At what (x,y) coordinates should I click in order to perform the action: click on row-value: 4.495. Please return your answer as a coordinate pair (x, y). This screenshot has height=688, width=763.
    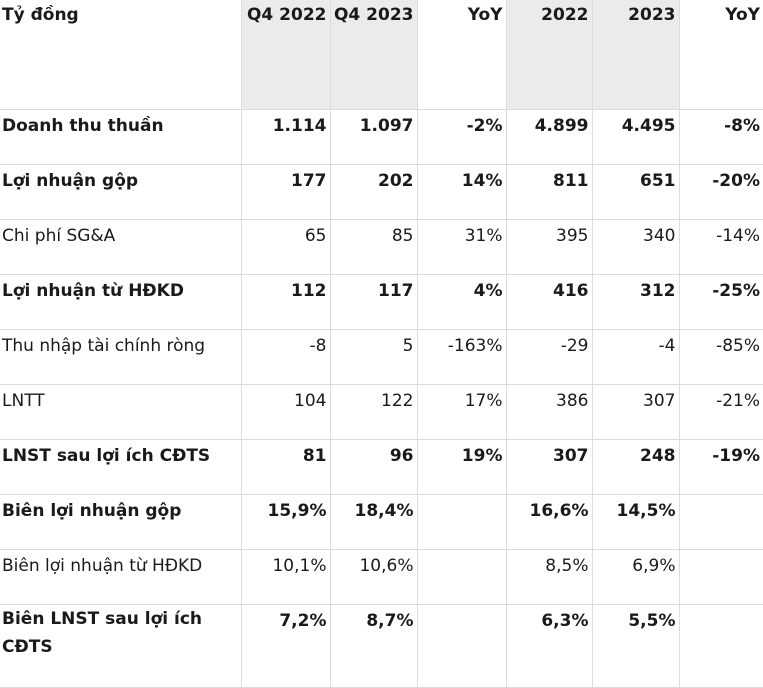
    Looking at the image, I should click on (636, 137).